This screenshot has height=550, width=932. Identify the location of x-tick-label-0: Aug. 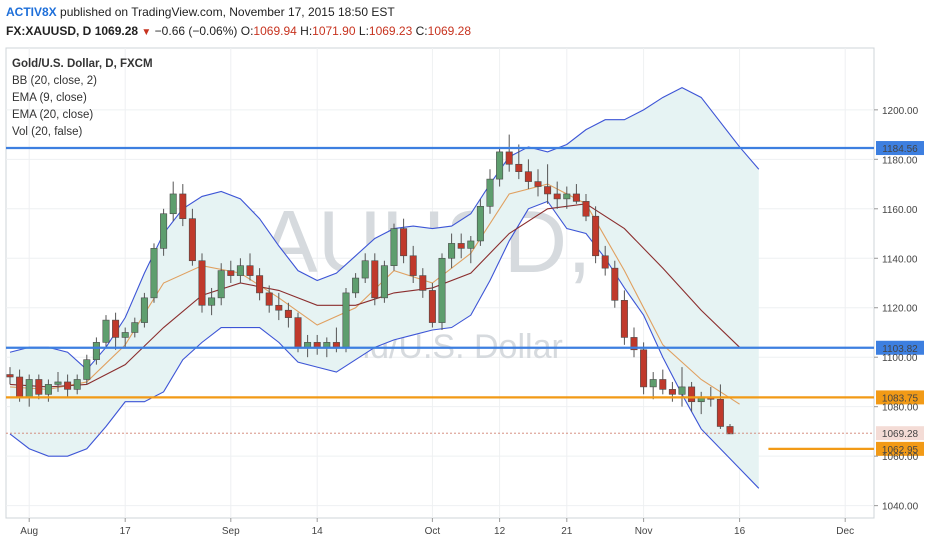
(29, 531).